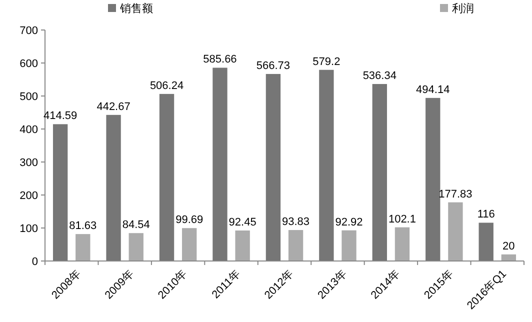 Image resolution: width=532 pixels, height=322 pixels. Describe the element at coordinates (463, 8) in the screenshot. I see `legend-label: 利润` at that location.